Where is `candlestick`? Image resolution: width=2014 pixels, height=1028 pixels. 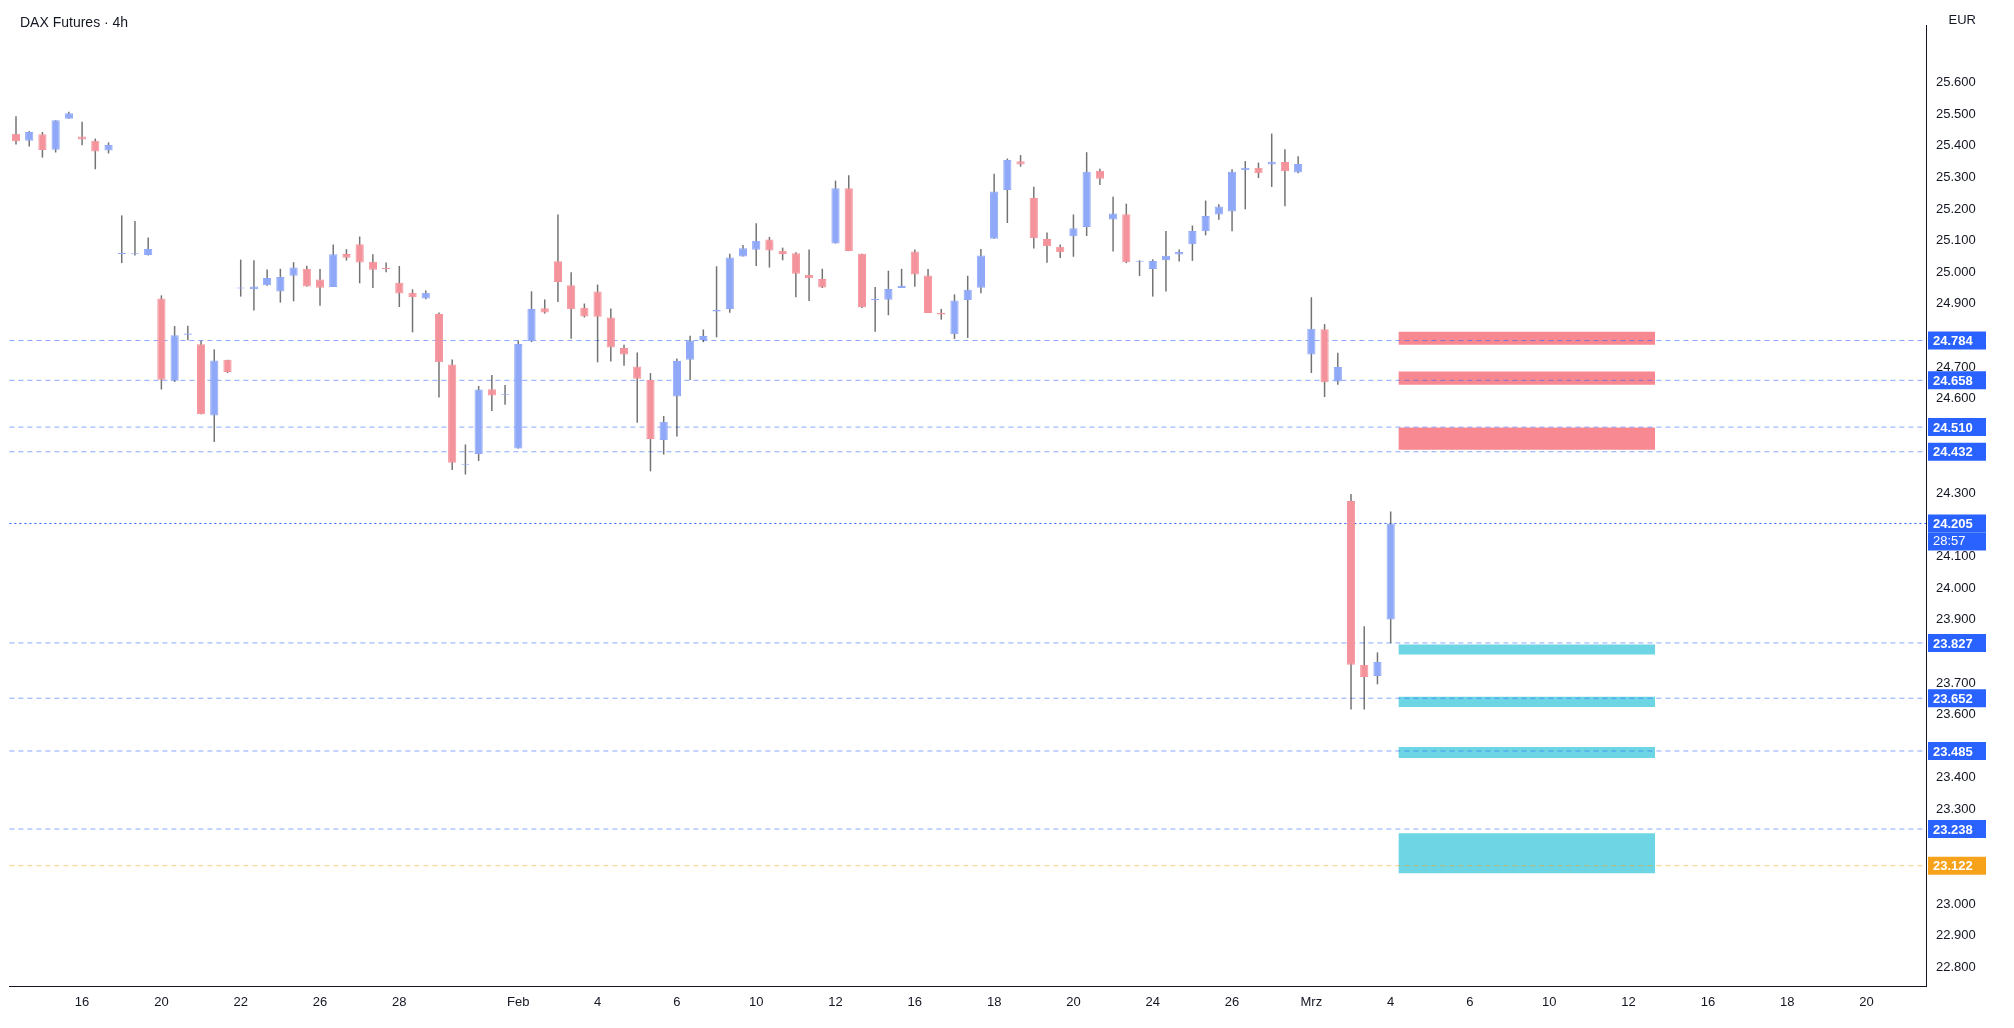
candlestick is located at coordinates (1179, 255).